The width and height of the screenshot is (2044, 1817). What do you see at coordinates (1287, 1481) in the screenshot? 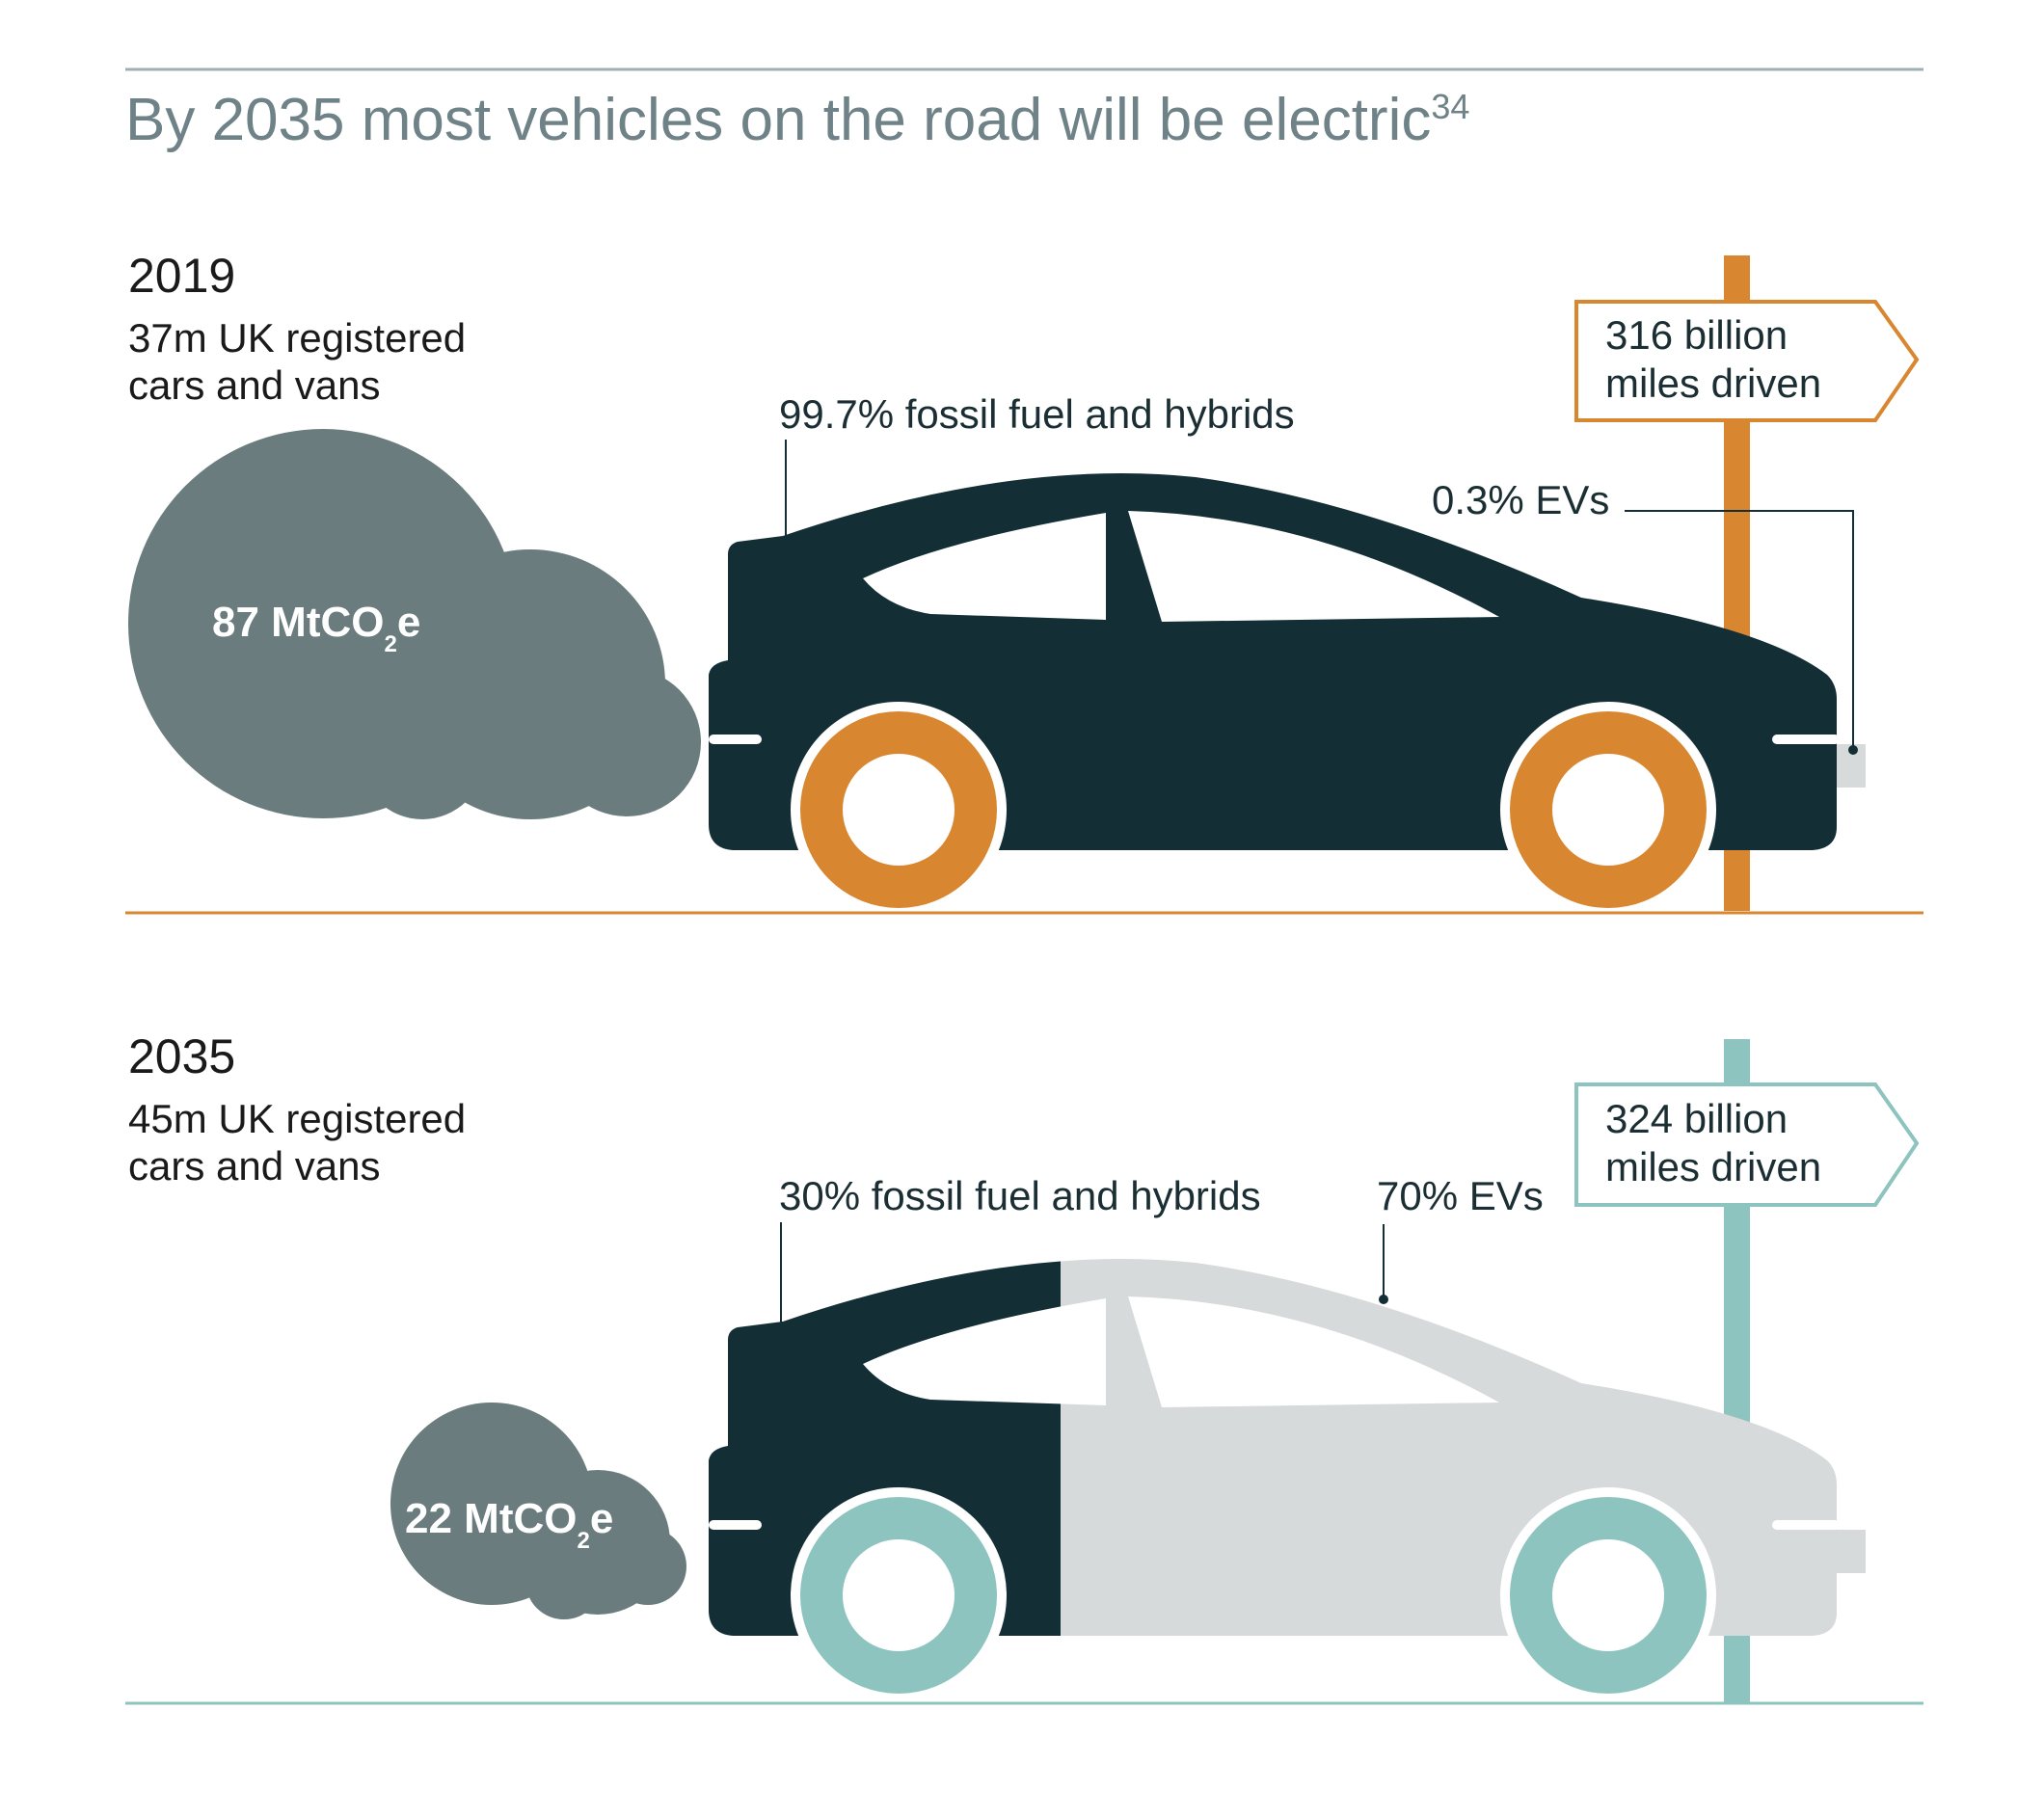
I see `car-2035` at bounding box center [1287, 1481].